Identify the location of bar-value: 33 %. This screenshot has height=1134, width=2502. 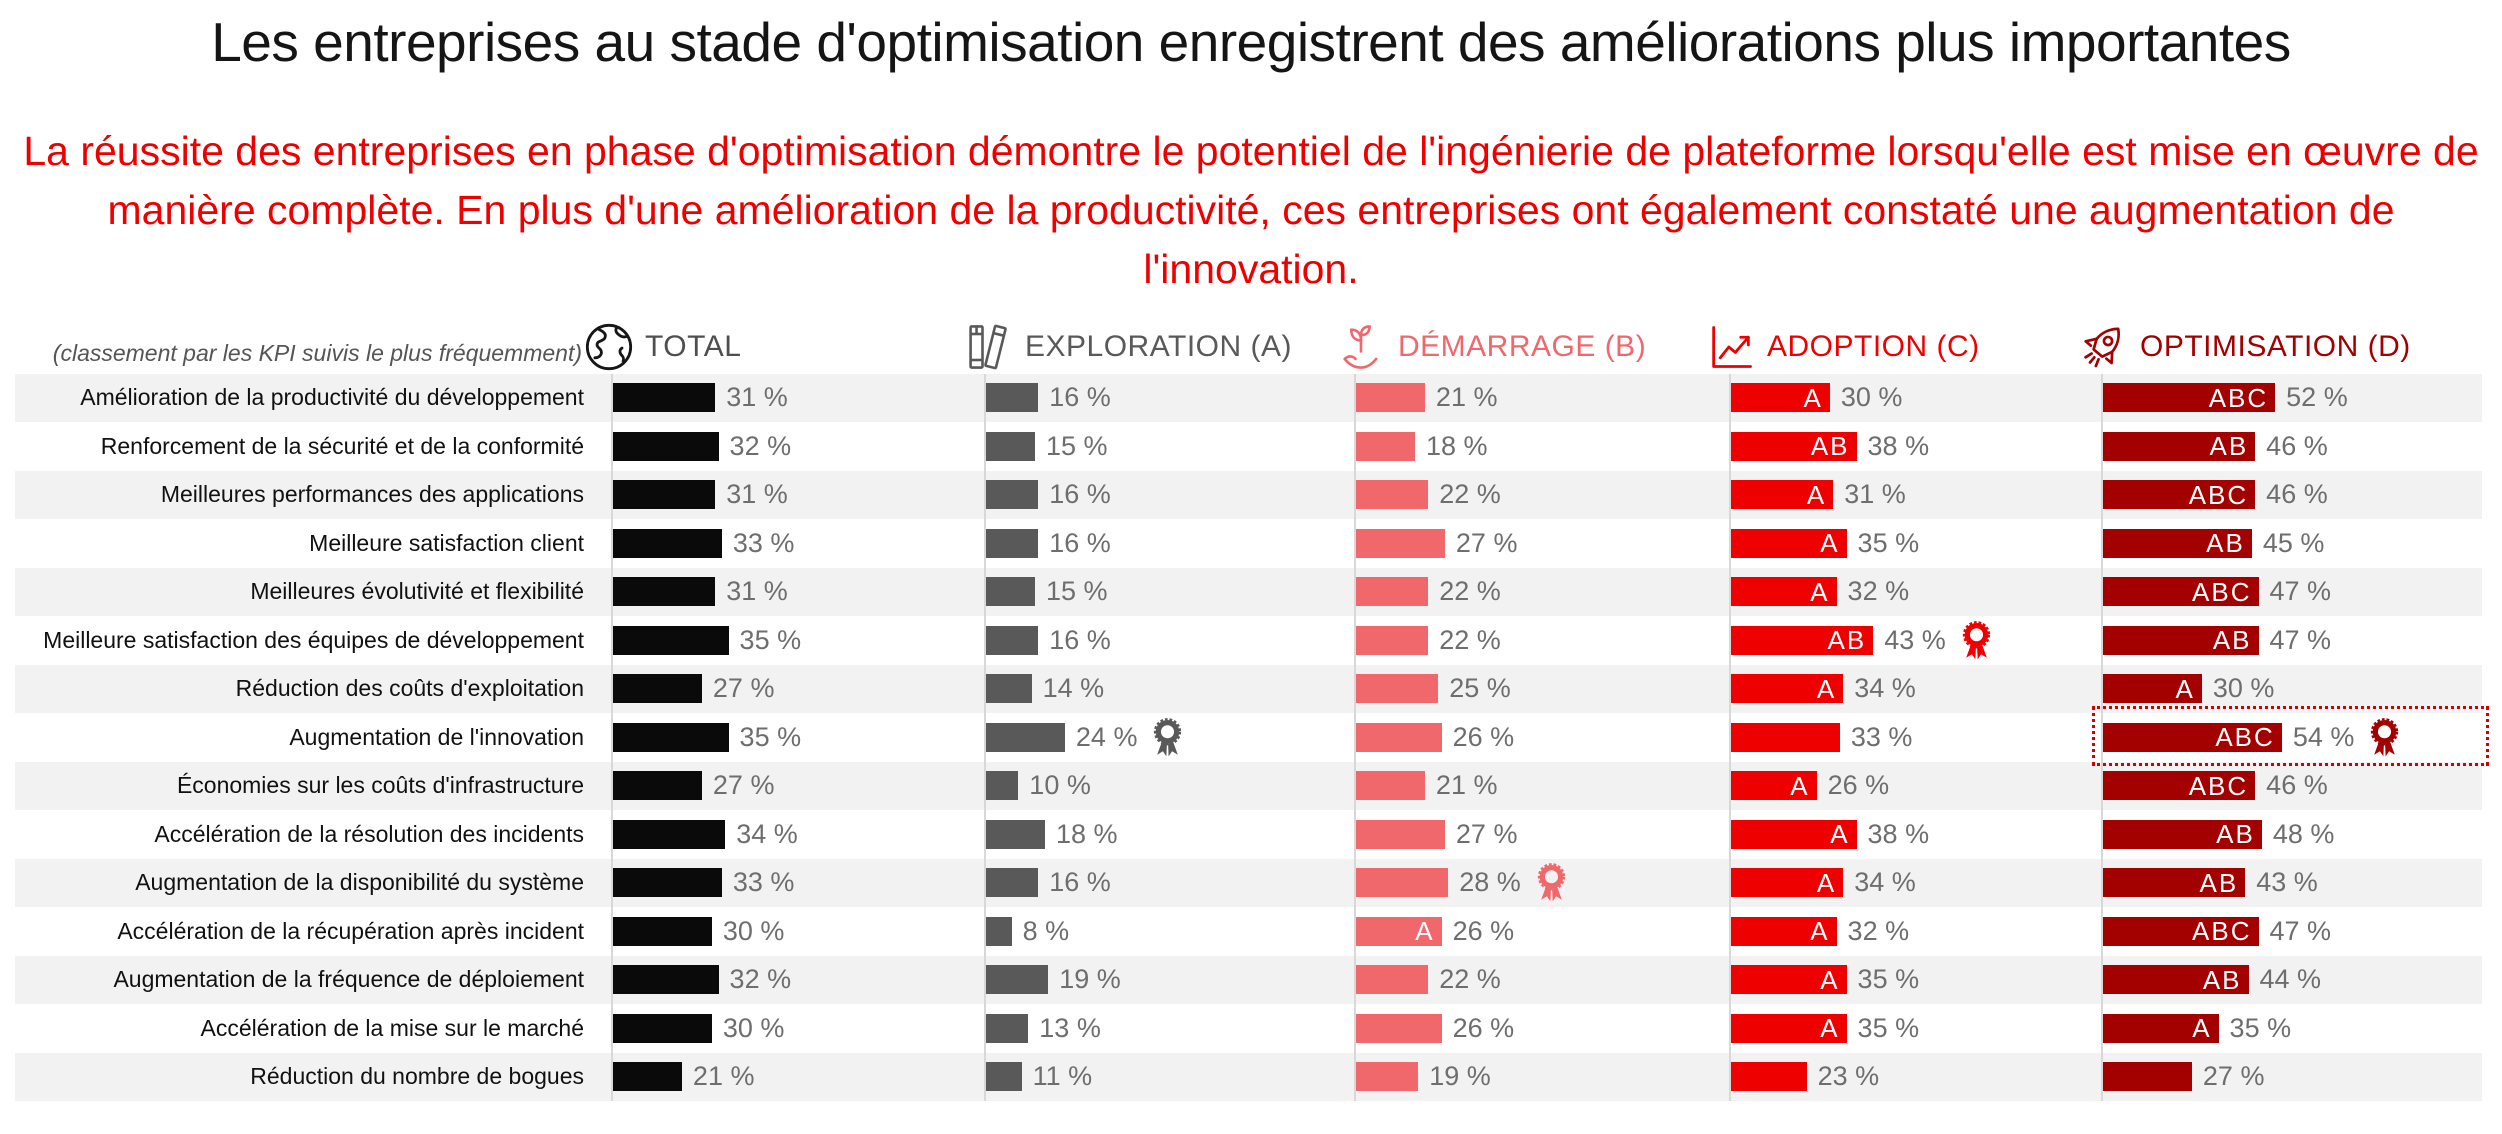
(763, 542).